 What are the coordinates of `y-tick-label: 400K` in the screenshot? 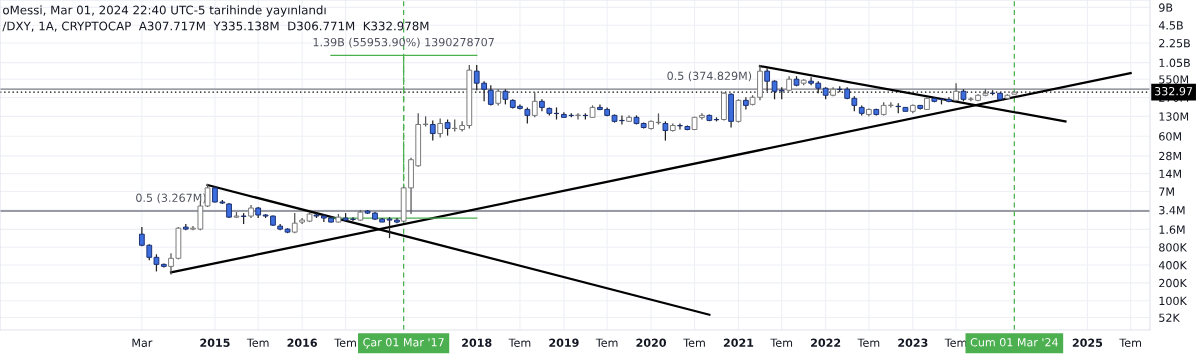 It's located at (1173, 265).